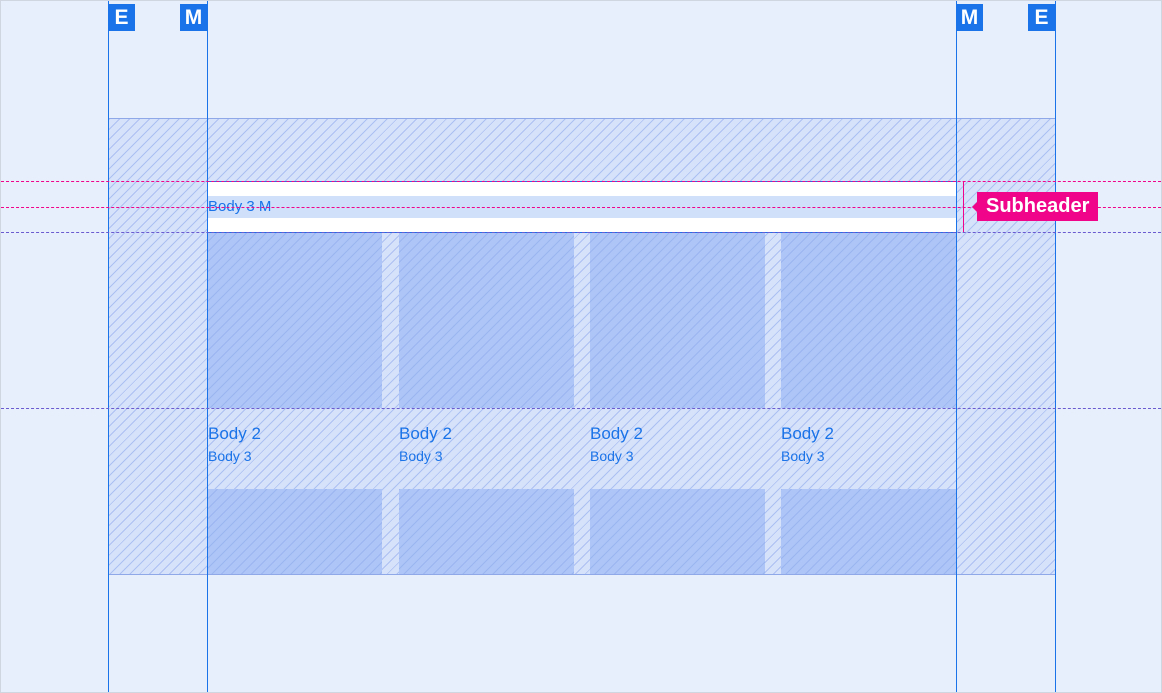  I want to click on subheader-label: Subheader, so click(1038, 206).